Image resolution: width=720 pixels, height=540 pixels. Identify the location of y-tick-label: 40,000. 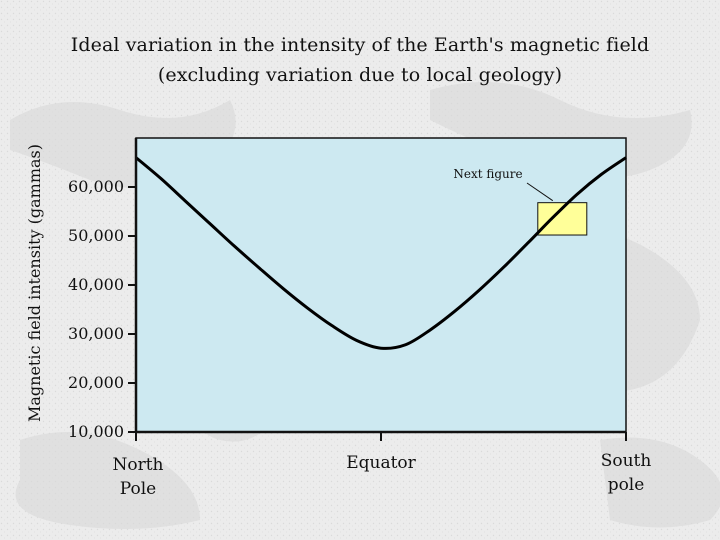
(96, 284).